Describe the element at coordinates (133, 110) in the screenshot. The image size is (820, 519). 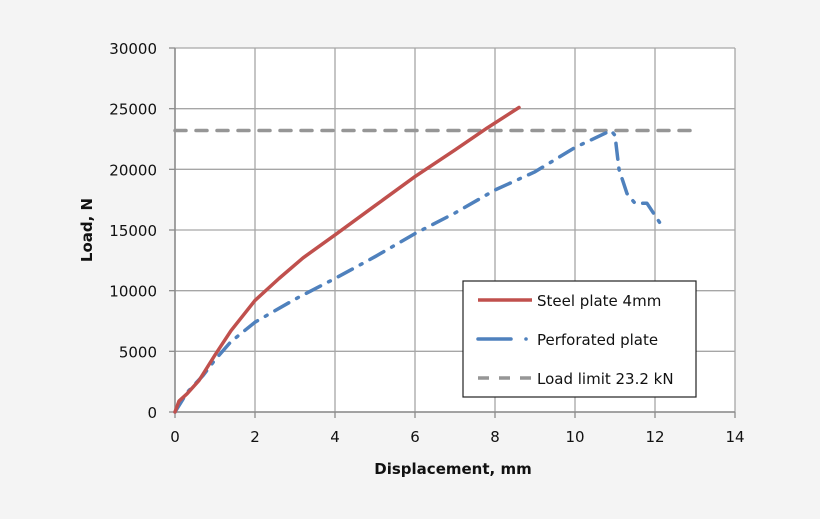
I see `y-tick-label: 25000` at that location.